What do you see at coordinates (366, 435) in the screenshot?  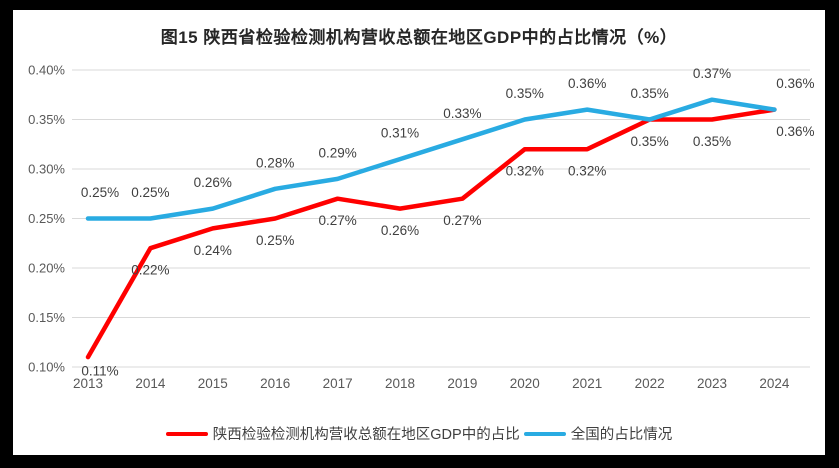 I see `legend-label-shaanxi: 陕西检验检测机构营收总额在地区GDP中的占比` at bounding box center [366, 435].